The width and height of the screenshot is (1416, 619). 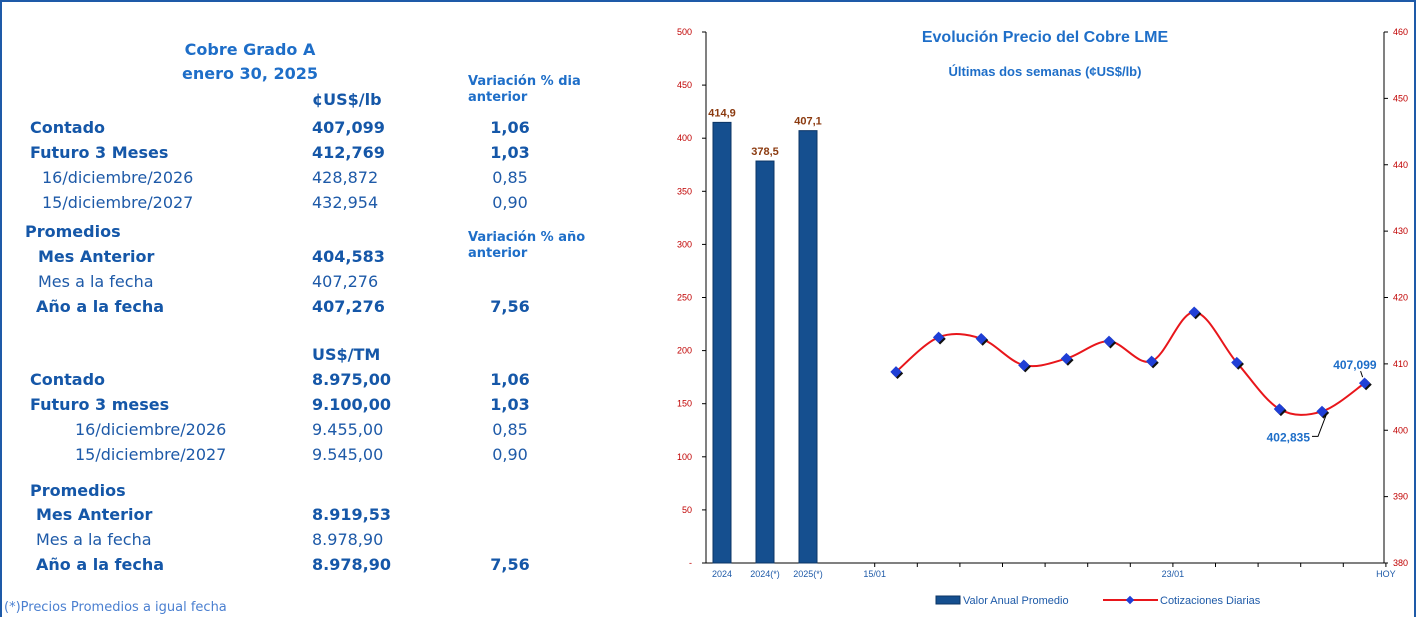 What do you see at coordinates (100, 404) in the screenshot?
I see `row-label: Futuro 3 meses` at bounding box center [100, 404].